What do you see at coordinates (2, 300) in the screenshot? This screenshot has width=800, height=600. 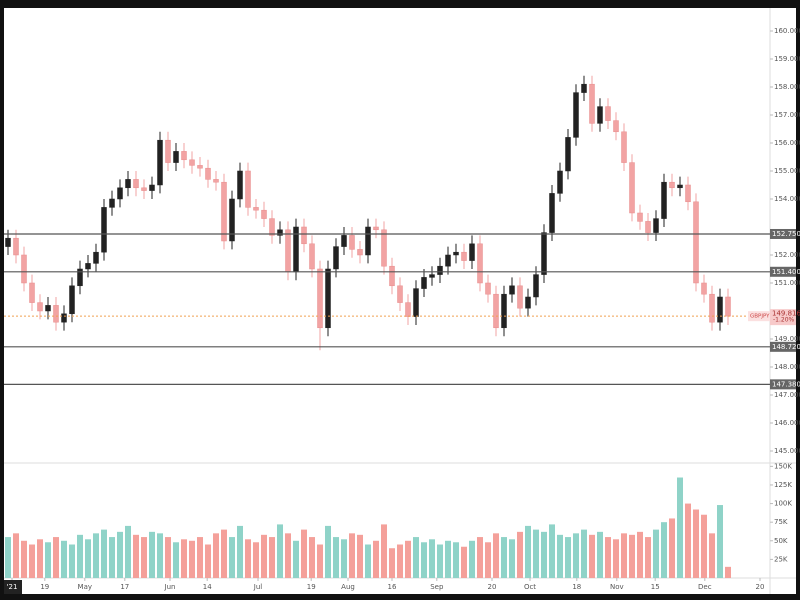 I see `frame-left` at bounding box center [2, 300].